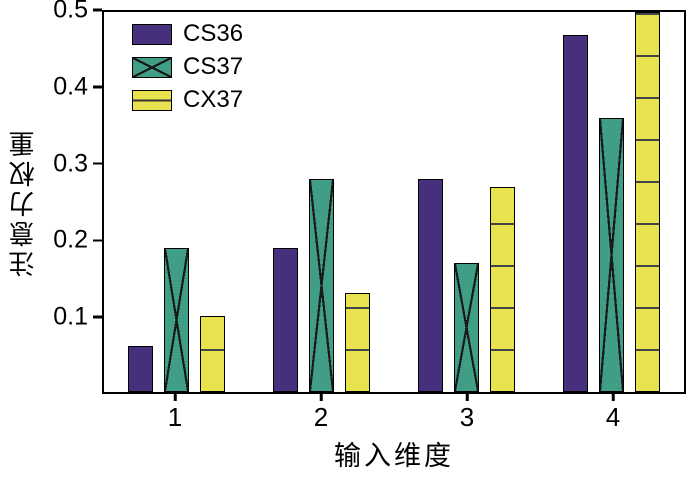  Describe the element at coordinates (70, 163) in the screenshot. I see `y-tick-label: 0.3` at that location.